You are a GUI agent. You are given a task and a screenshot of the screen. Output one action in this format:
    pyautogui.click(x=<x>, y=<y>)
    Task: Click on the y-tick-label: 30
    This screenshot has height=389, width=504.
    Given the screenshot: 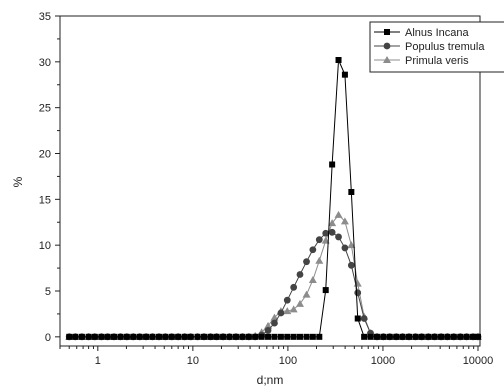 What is the action you would take?
    pyautogui.click(x=45, y=63)
    